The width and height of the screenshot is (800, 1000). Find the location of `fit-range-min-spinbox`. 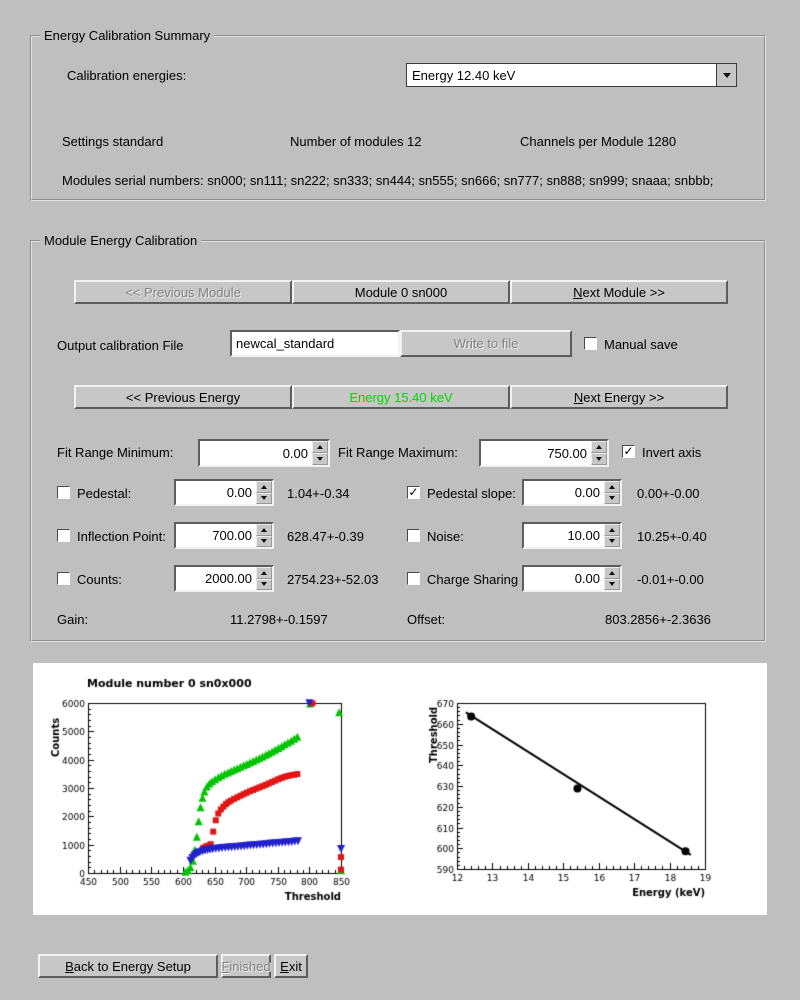

fit-range-min-spinbox is located at coordinates (264, 453).